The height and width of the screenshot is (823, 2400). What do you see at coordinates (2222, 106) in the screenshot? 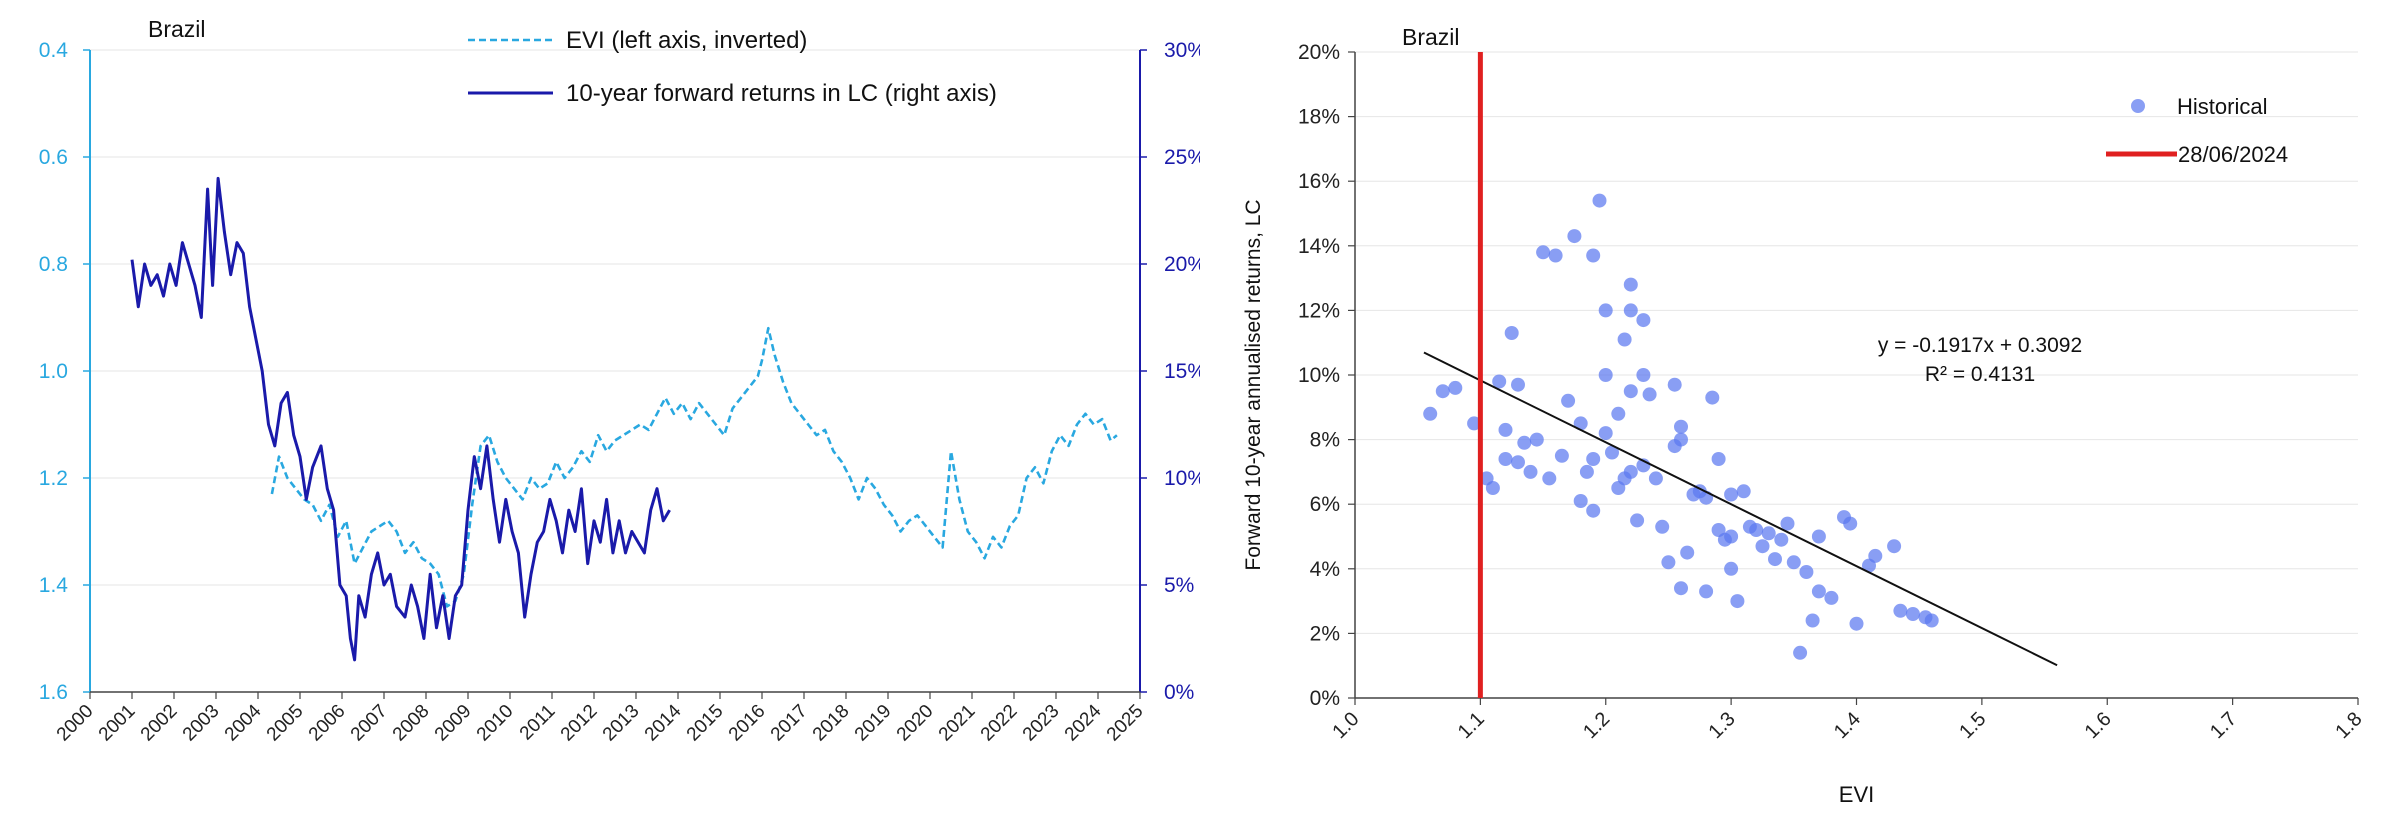
I see `legend-label-historical: Historical` at bounding box center [2222, 106].